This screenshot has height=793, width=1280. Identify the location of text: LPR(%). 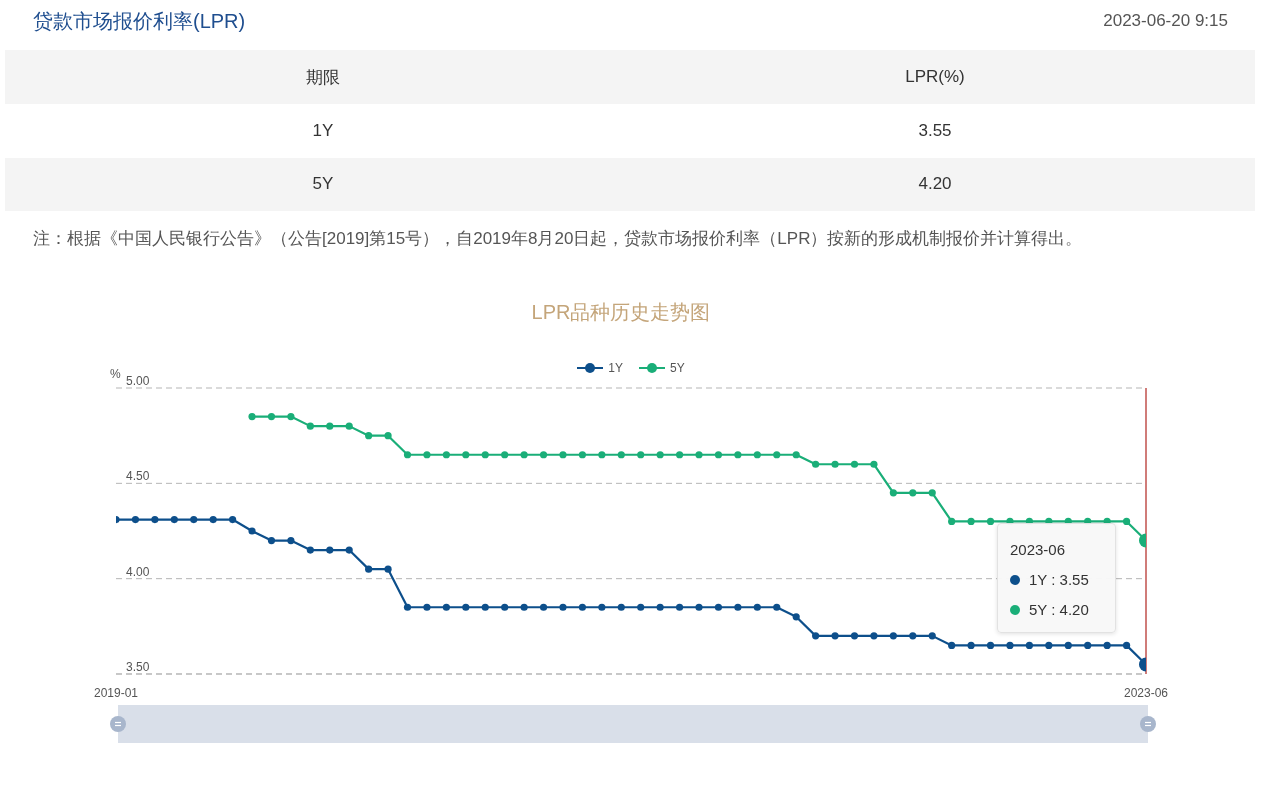
(935, 77).